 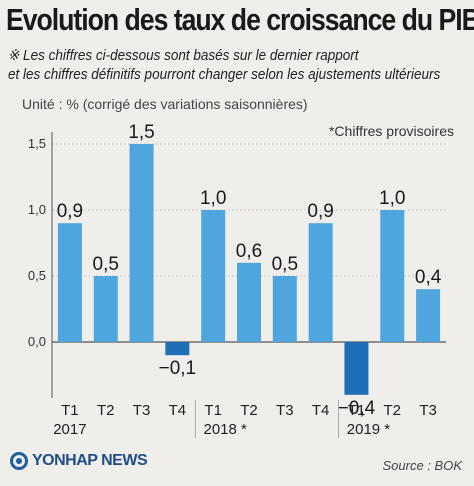 I want to click on data-label: 1,5, so click(x=141, y=132).